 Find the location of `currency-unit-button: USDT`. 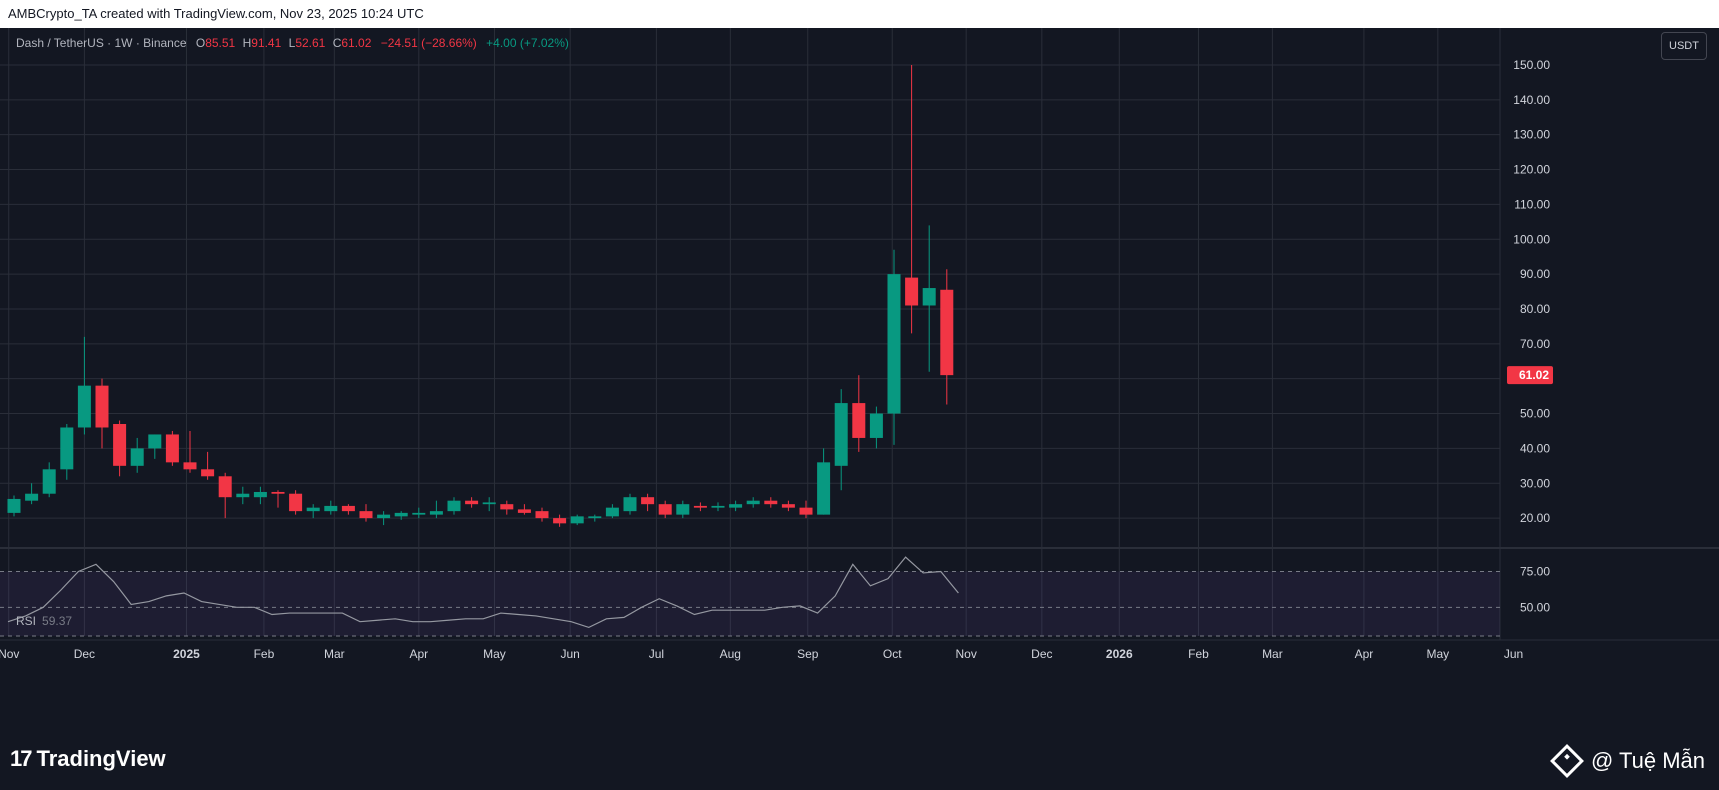

currency-unit-button: USDT is located at coordinates (1684, 46).